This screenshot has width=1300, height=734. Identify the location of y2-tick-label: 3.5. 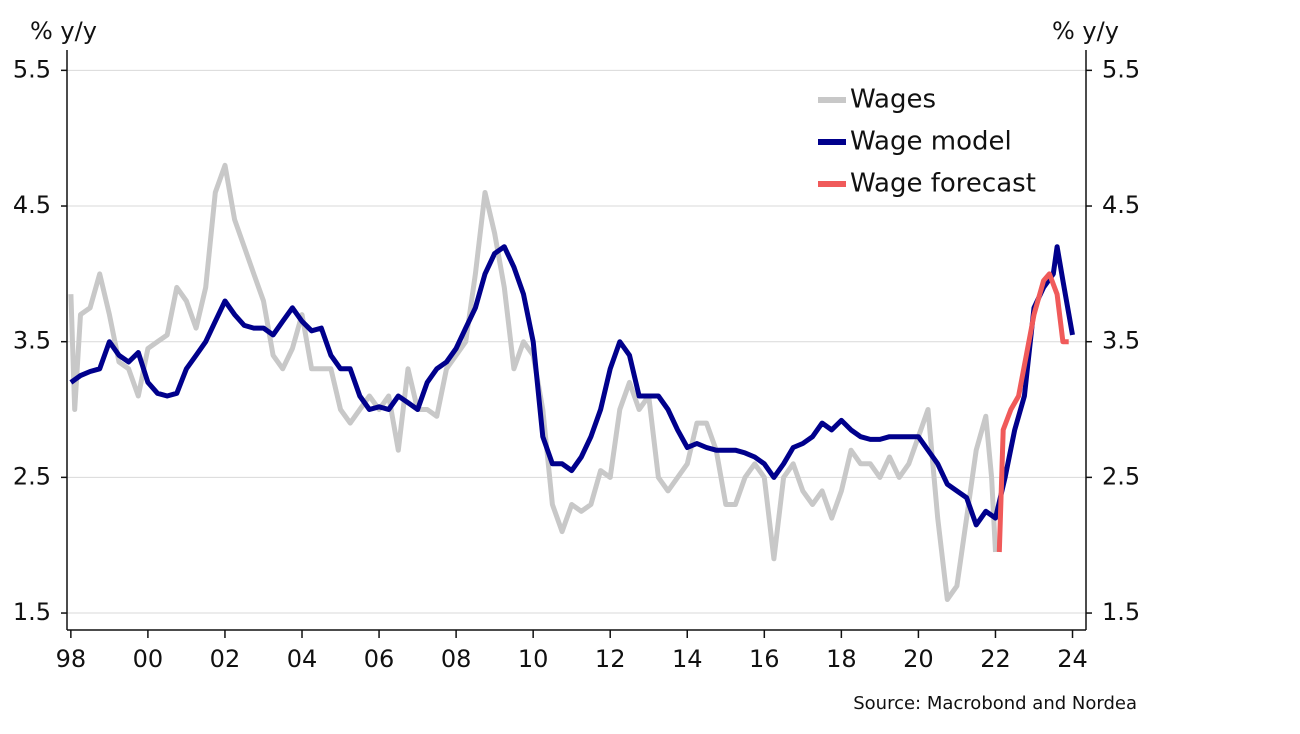
(1121, 341).